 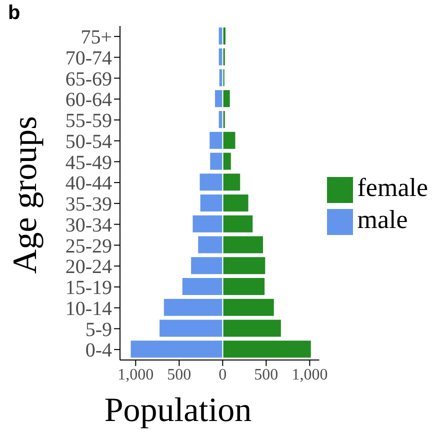 I want to click on y-tick-label: 20-24, so click(x=88, y=267).